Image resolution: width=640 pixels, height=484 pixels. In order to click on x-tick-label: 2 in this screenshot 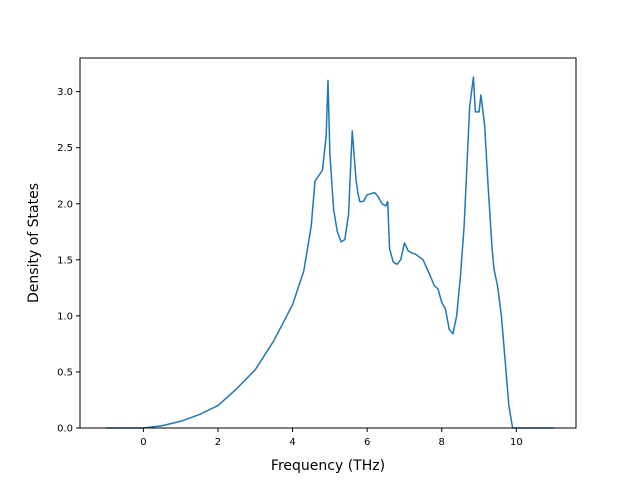, I will do `click(218, 442)`.